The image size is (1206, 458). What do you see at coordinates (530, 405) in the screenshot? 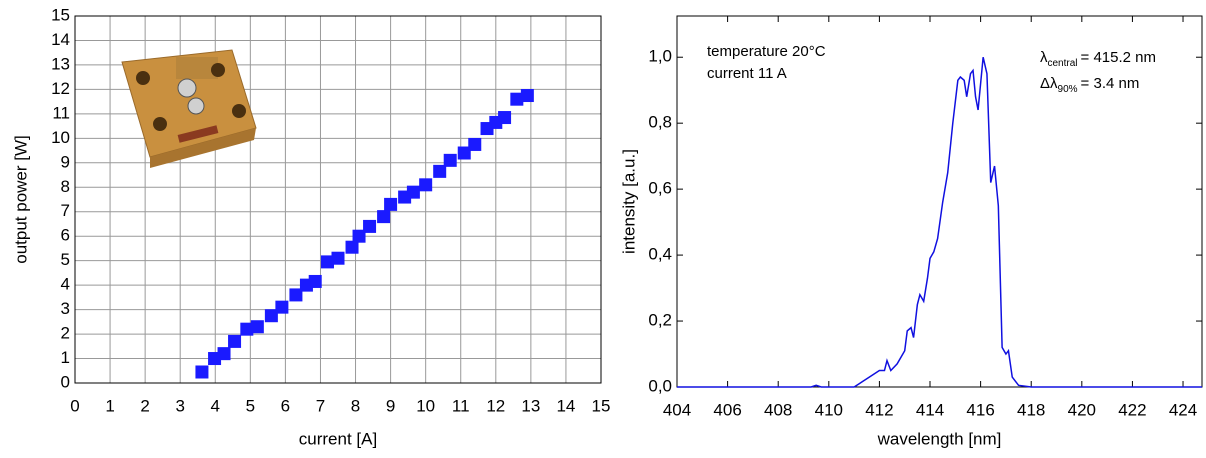
I see `x-tick-label: 13` at bounding box center [530, 405].